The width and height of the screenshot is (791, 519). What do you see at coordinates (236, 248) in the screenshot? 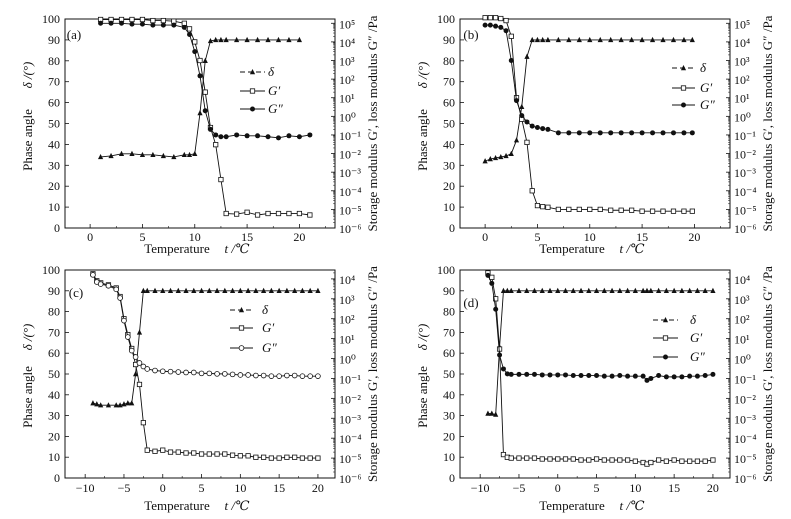
I see `x-axis-symbol: t /℃` at bounding box center [236, 248].